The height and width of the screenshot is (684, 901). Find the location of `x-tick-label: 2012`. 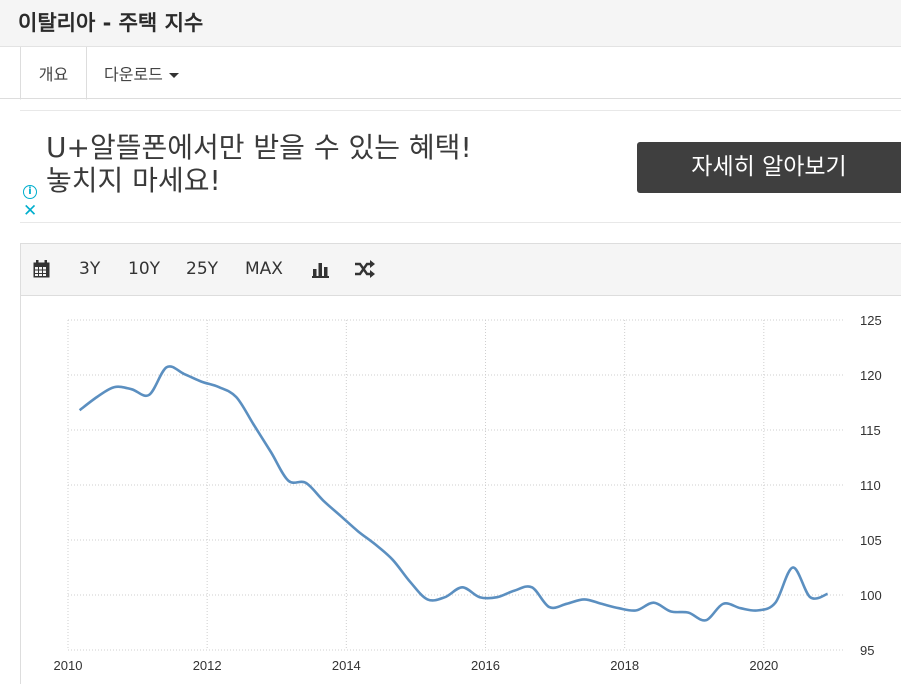

x-tick-label: 2012 is located at coordinates (207, 665).